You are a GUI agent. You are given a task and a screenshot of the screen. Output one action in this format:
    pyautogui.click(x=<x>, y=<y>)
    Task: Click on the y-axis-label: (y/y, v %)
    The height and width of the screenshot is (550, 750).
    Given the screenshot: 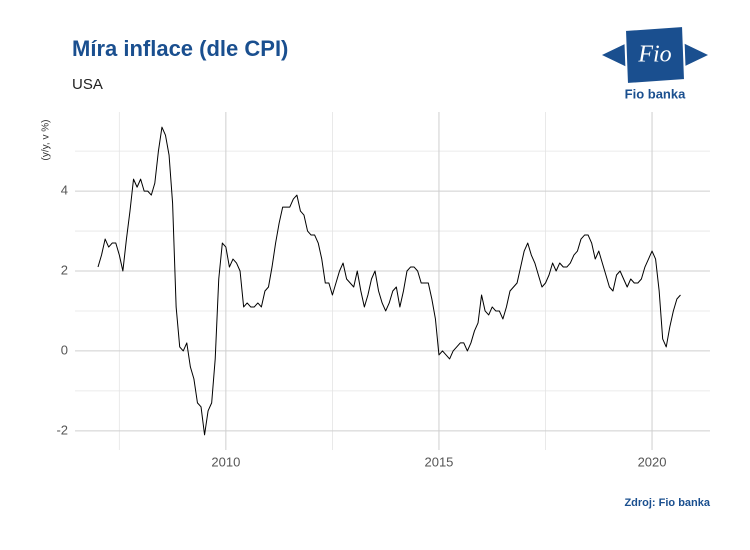 What is the action you would take?
    pyautogui.click(x=46, y=140)
    